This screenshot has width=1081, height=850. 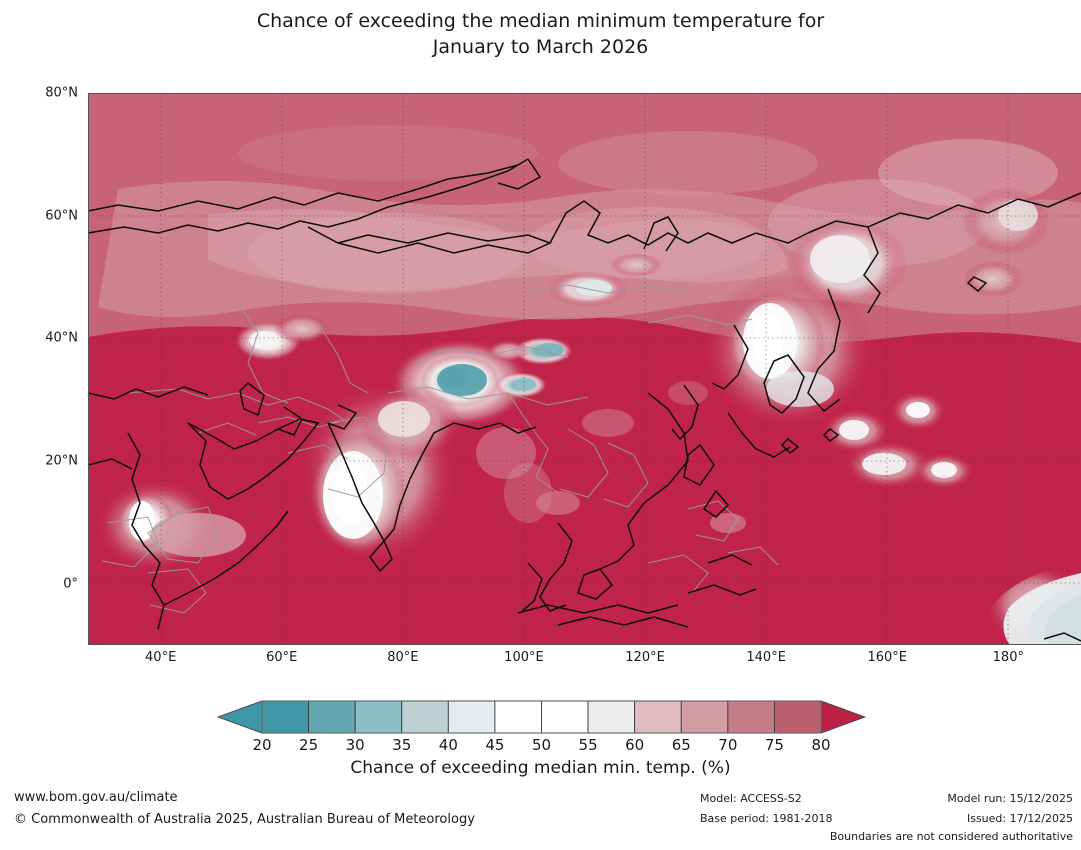 What do you see at coordinates (61, 461) in the screenshot?
I see `latitude-tick-label: 20°N` at bounding box center [61, 461].